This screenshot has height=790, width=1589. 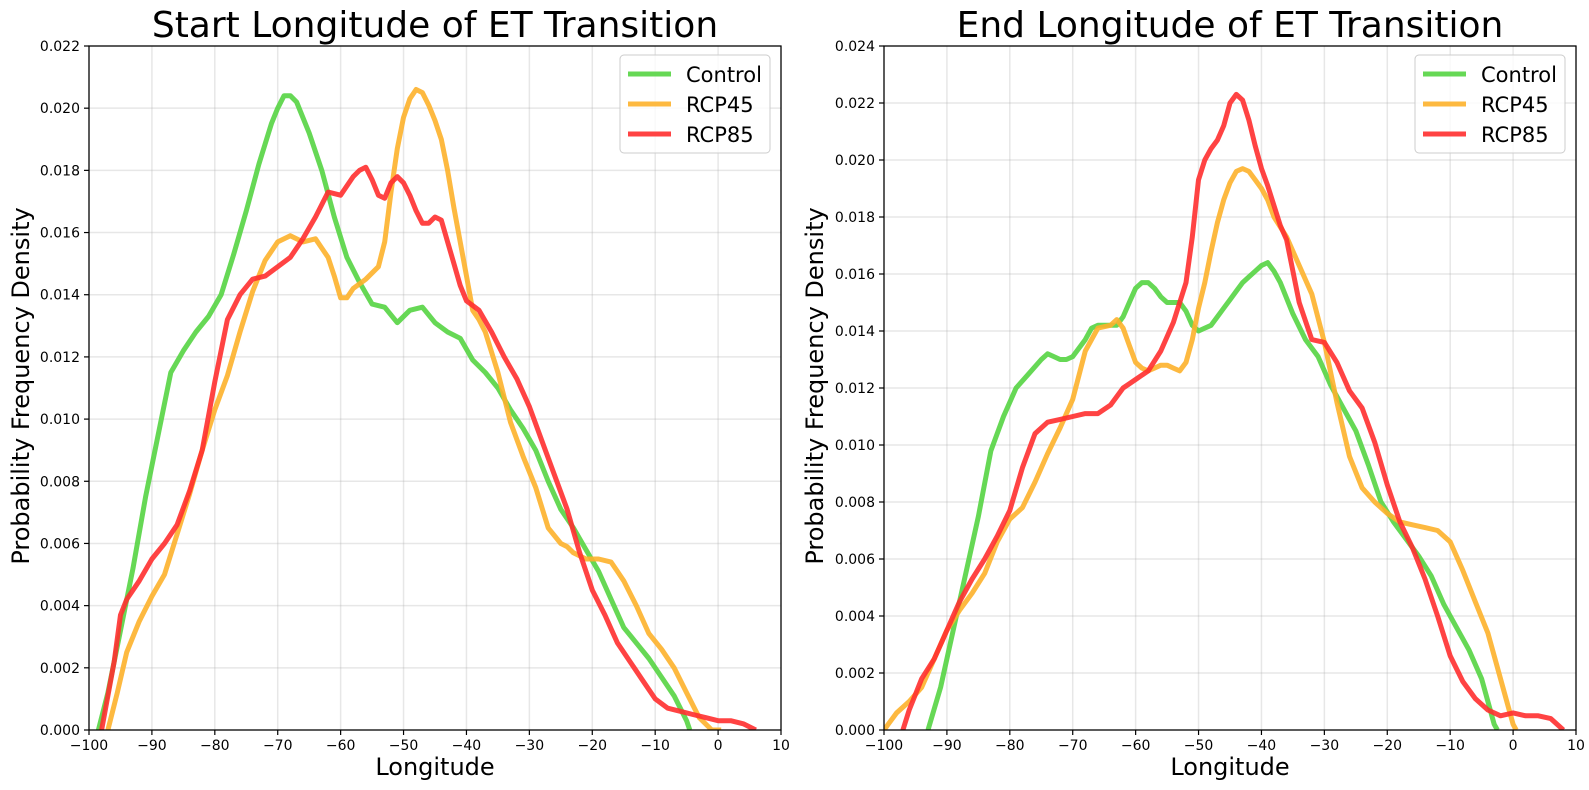 What do you see at coordinates (435, 25) in the screenshot?
I see `chart-title: Start Longitude of ET Transition` at bounding box center [435, 25].